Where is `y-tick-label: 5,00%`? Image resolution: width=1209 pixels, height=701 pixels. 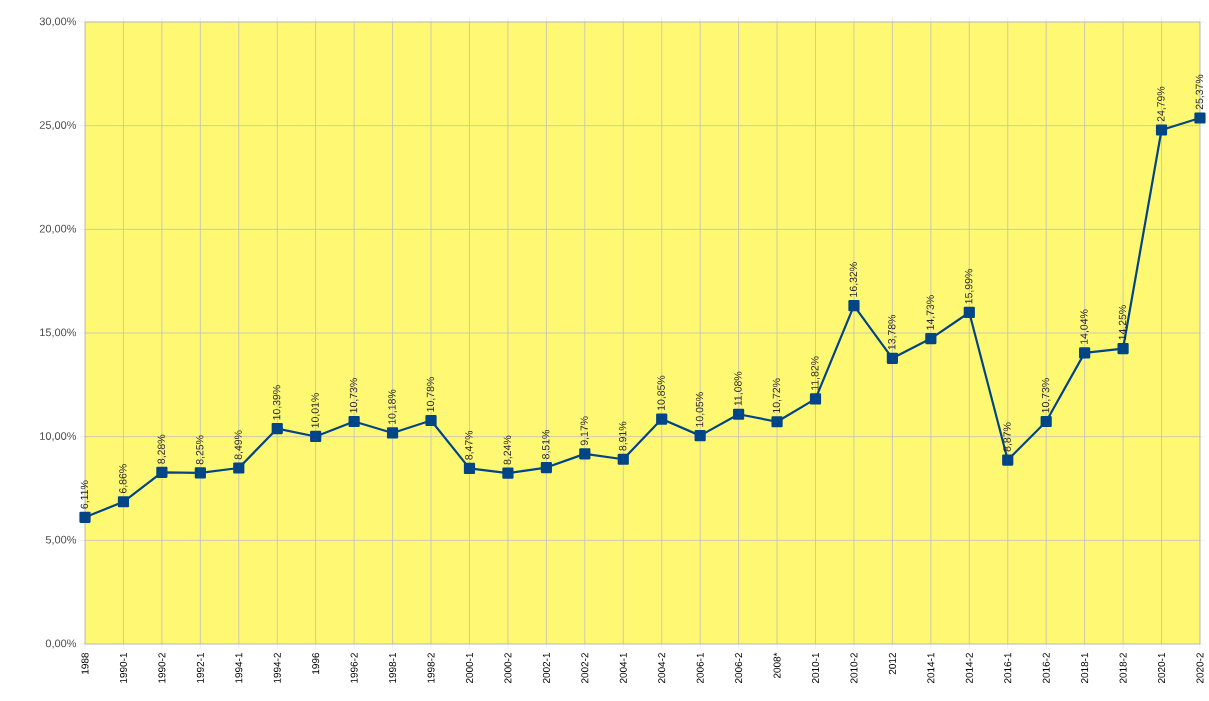
y-tick-label: 5,00% is located at coordinates (61, 540).